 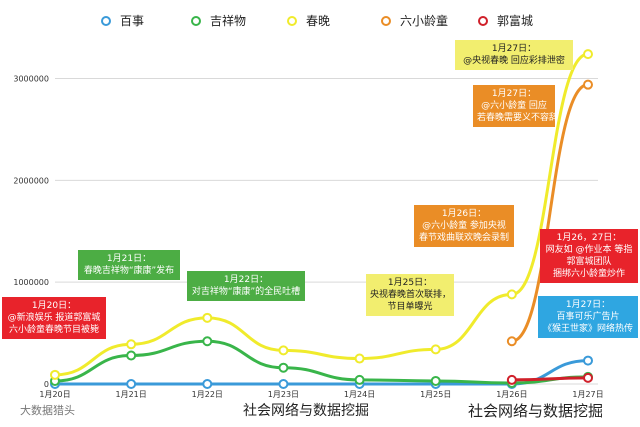 What do you see at coordinates (53, 330) in the screenshot?
I see `annotation-line: 六小龄童春晚节目被毙` at bounding box center [53, 330].